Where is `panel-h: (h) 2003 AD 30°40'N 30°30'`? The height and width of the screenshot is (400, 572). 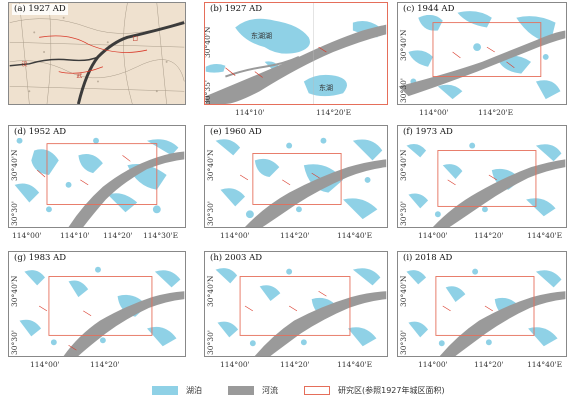 panel-h: (h) 2003 AD 30°40'N 30°30' is located at coordinates (296, 304).